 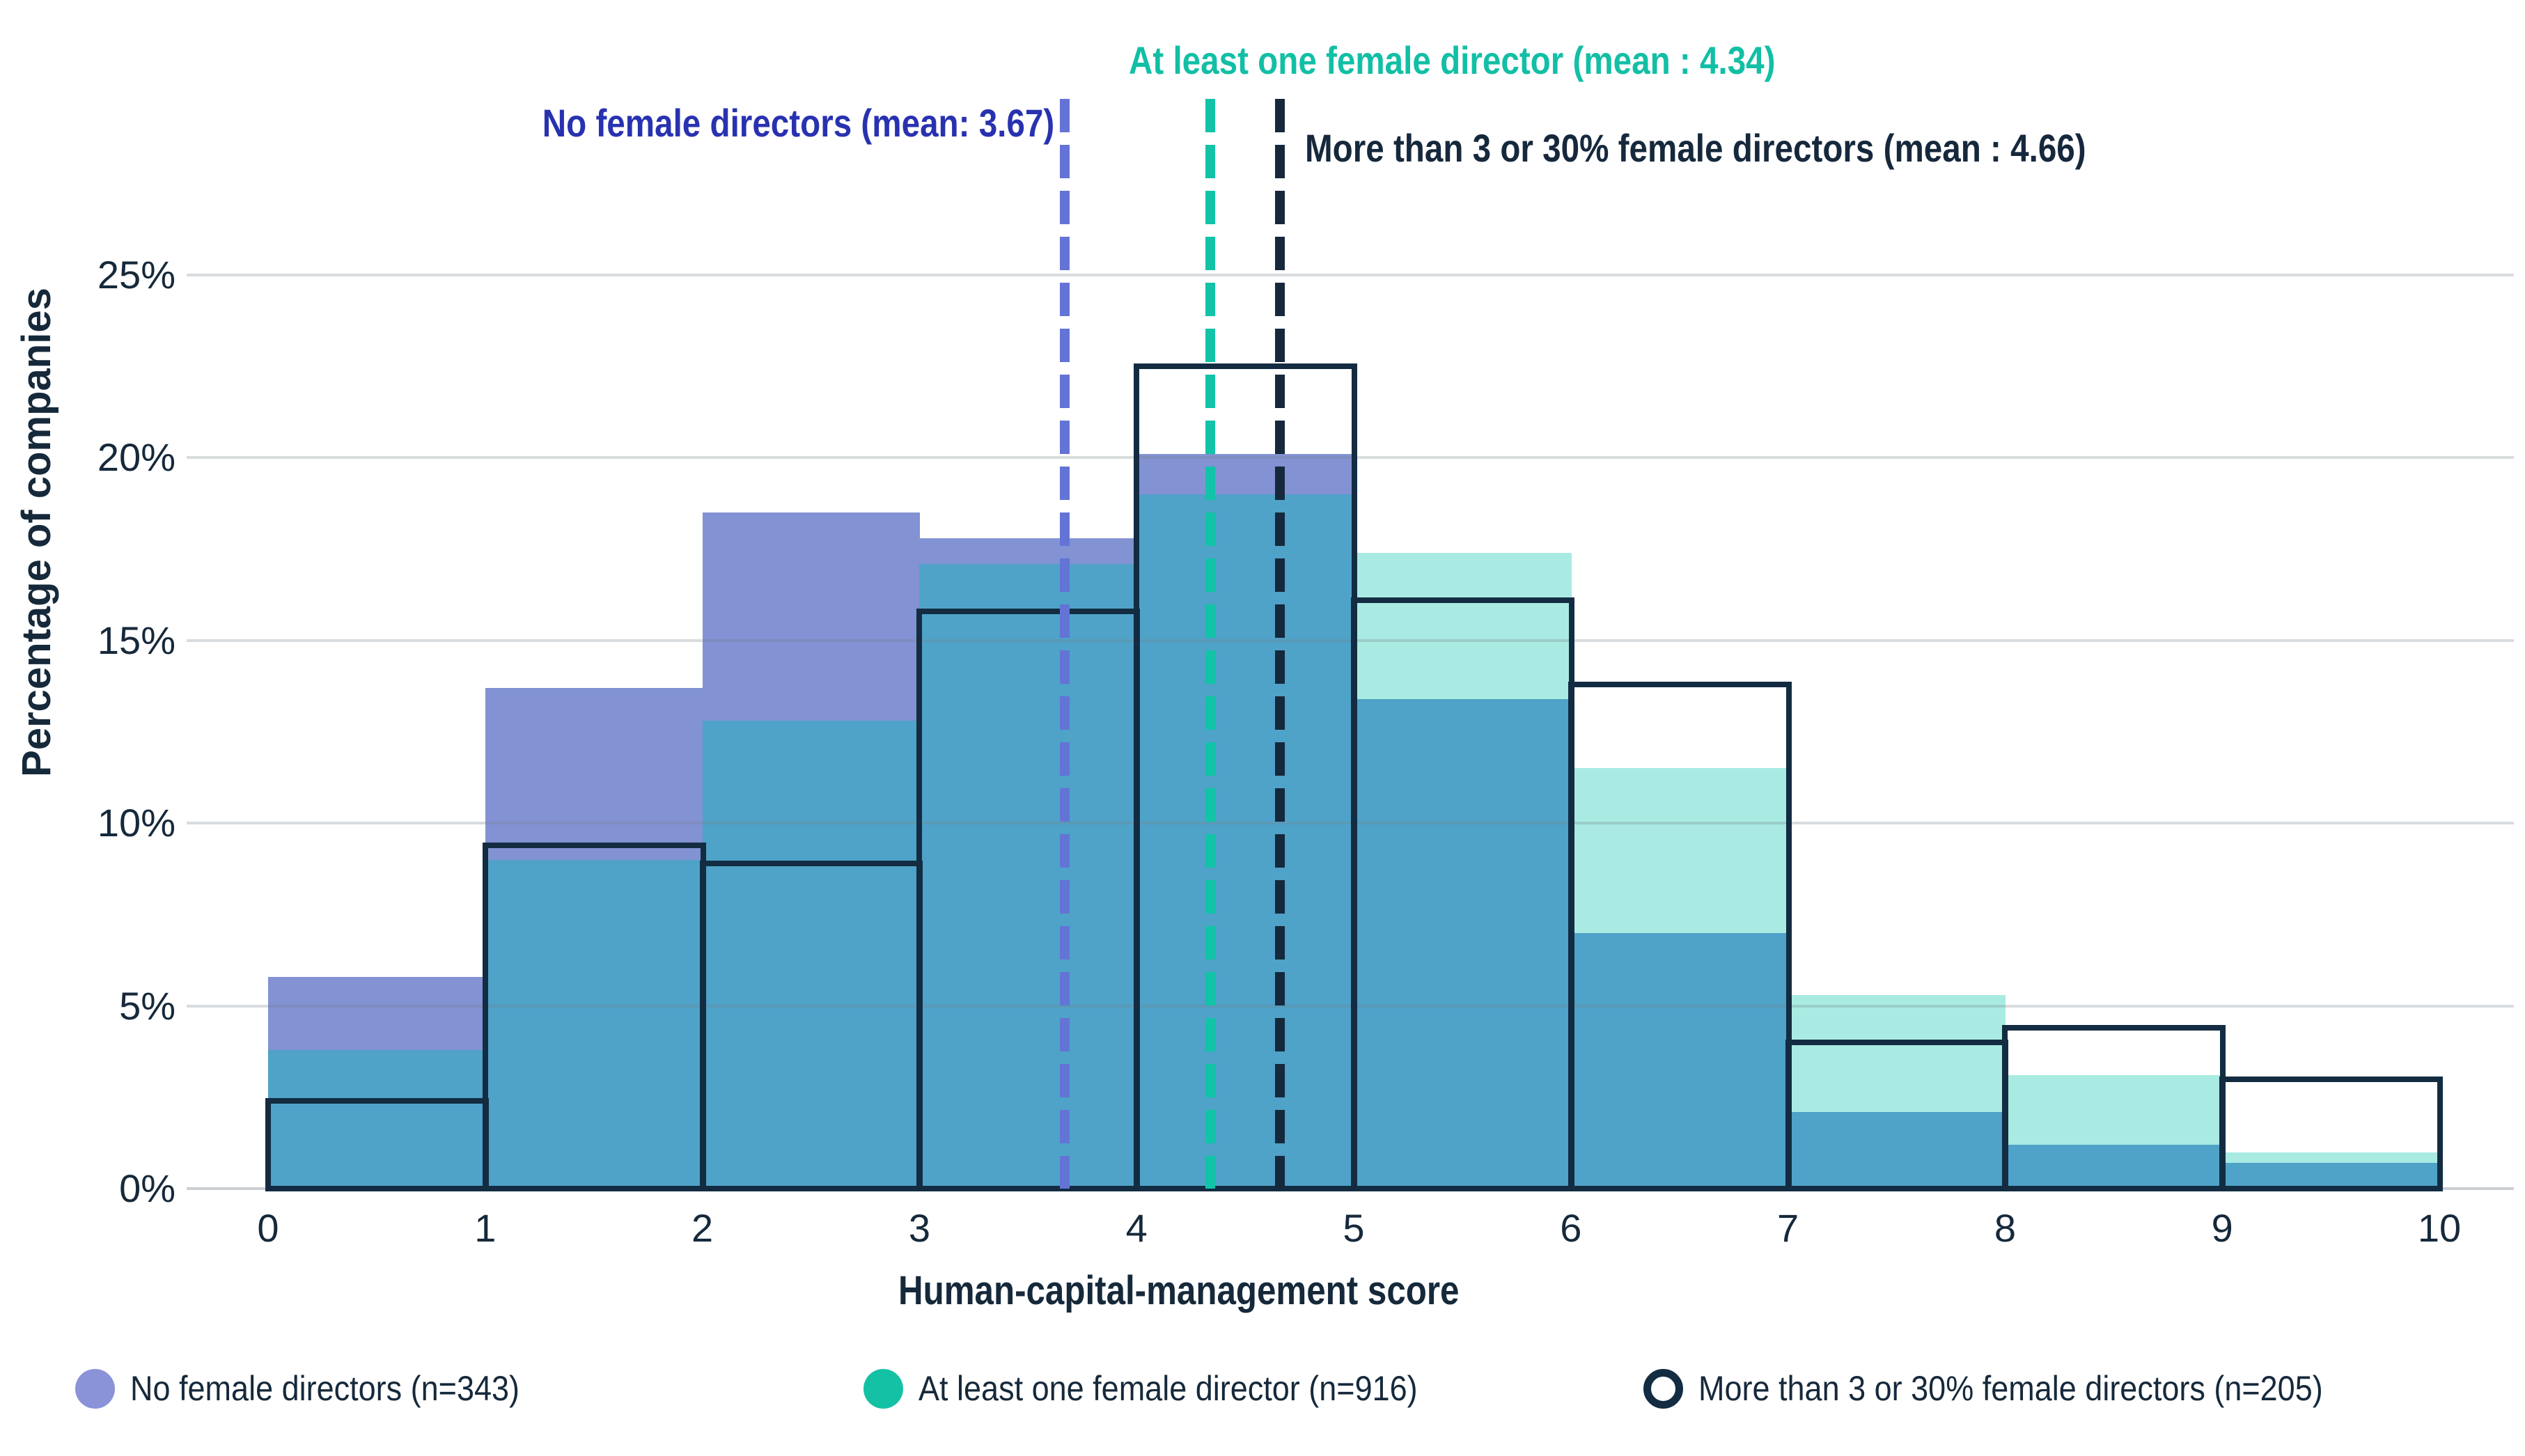 I want to click on bar-outline-bin6, so click(x=1680, y=936).